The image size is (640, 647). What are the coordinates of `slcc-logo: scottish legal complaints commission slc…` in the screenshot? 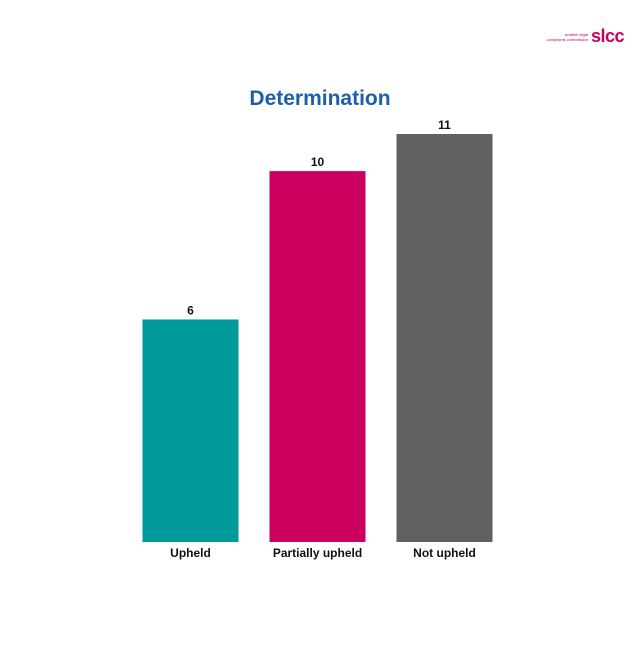 It's located at (586, 36).